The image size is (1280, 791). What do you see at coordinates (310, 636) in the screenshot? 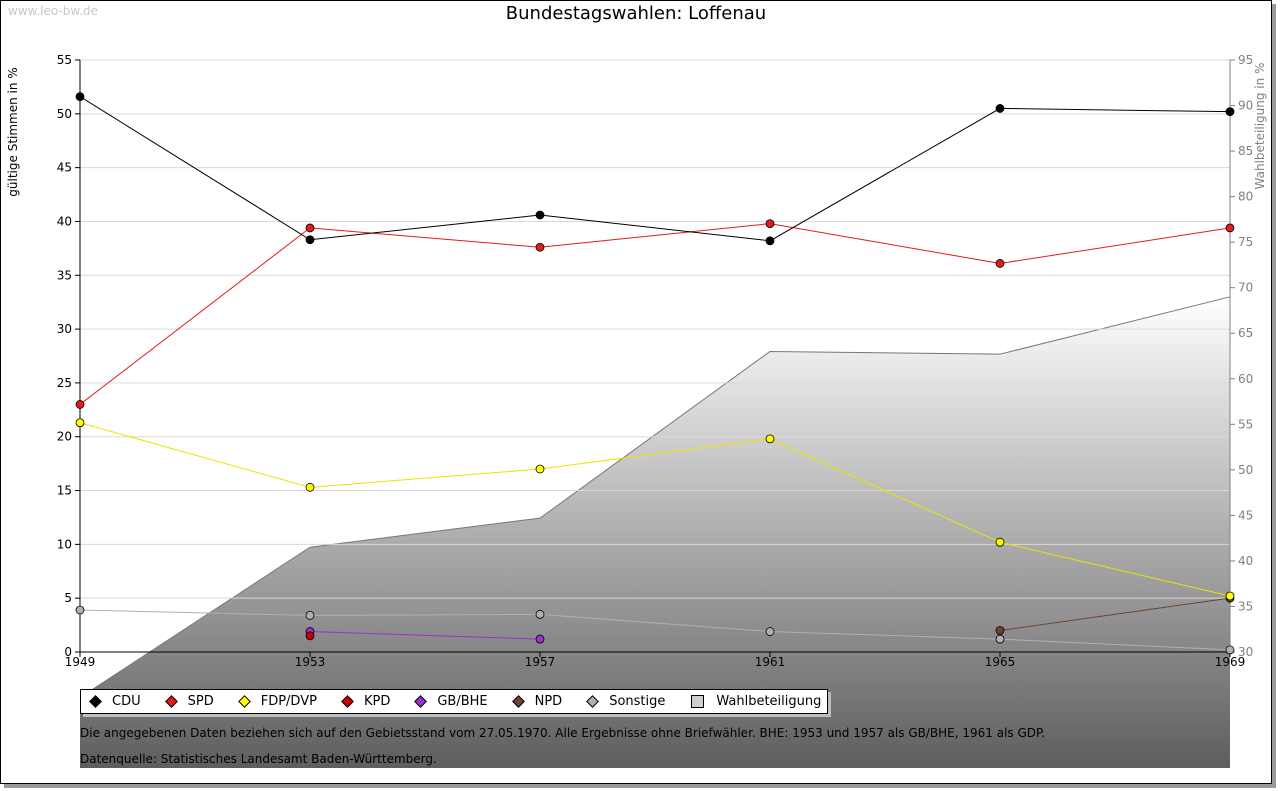
I see `data-point-kpd` at bounding box center [310, 636].